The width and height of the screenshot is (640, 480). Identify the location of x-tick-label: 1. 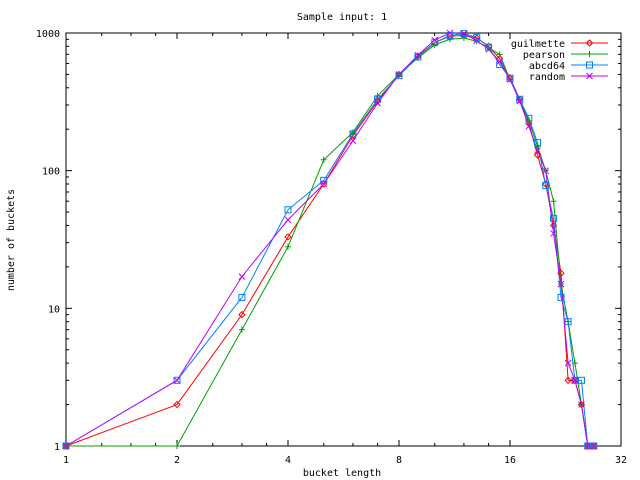
(66, 460).